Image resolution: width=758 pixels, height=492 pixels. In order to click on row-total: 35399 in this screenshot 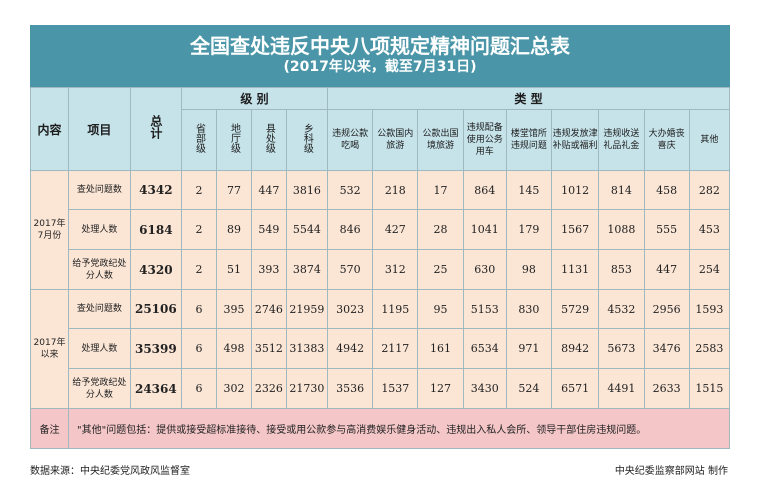, I will do `click(156, 348)`.